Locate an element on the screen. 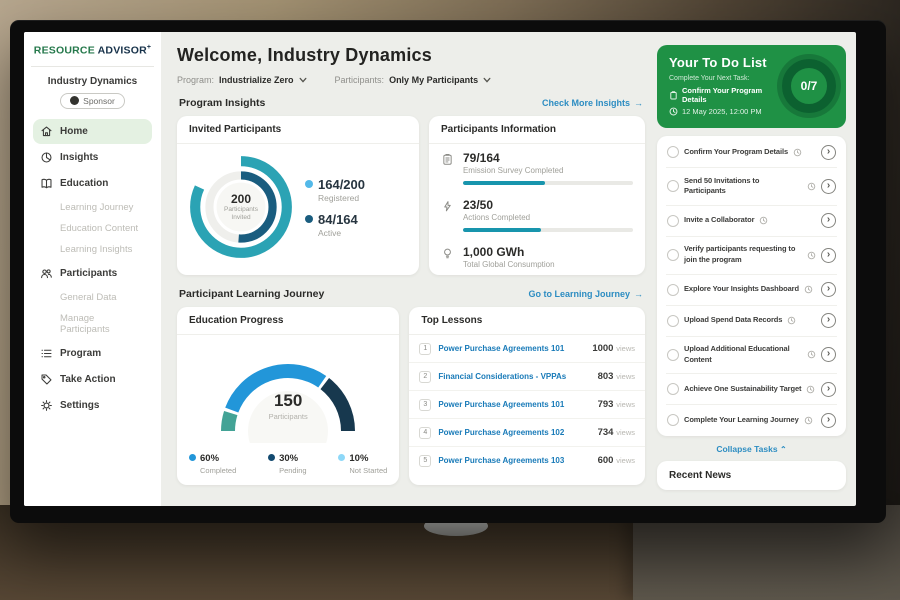 Image resolution: width=900 pixels, height=600 pixels. sidebar-item-settings: Settings is located at coordinates (92, 405).